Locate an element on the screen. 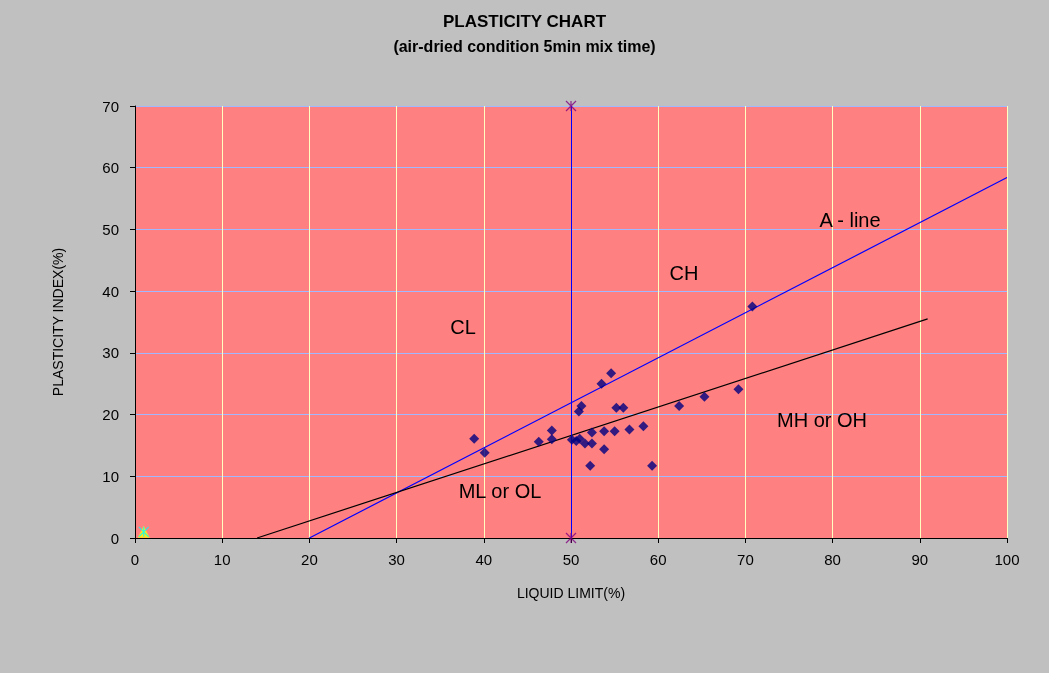 The image size is (1049, 673). x-tick-label: 20 is located at coordinates (309, 559).